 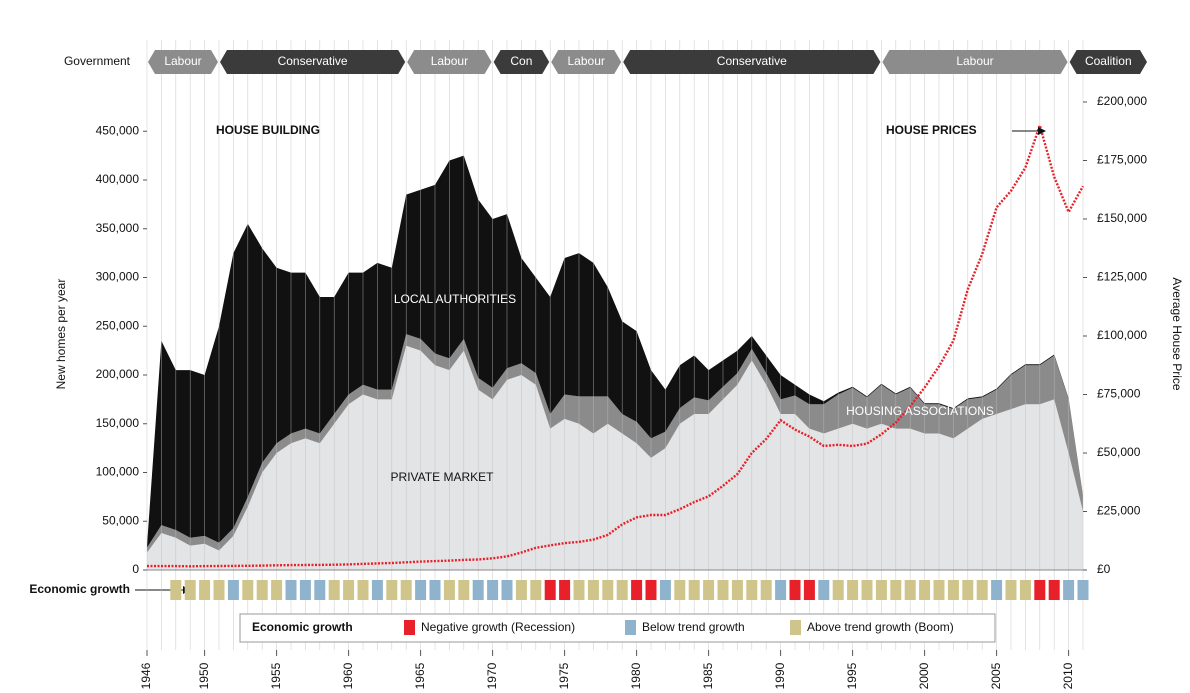 What do you see at coordinates (1042, 131) in the screenshot?
I see `price-arrowhead` at bounding box center [1042, 131].